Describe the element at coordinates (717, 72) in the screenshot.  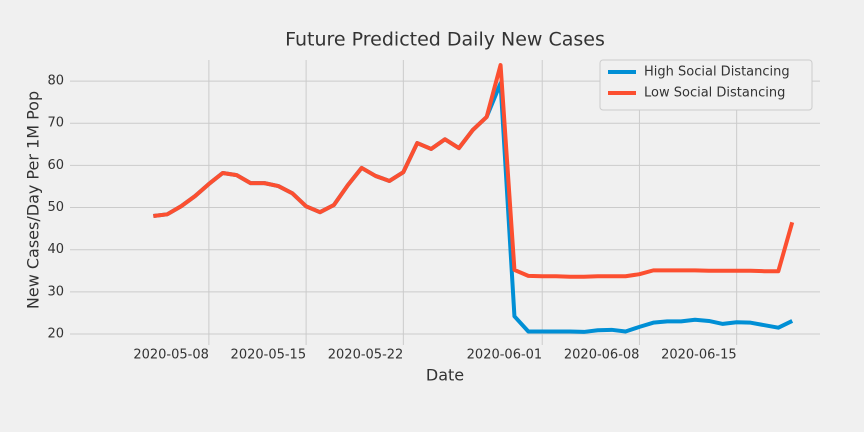
I see `legend-label: High Social Distancing` at that location.